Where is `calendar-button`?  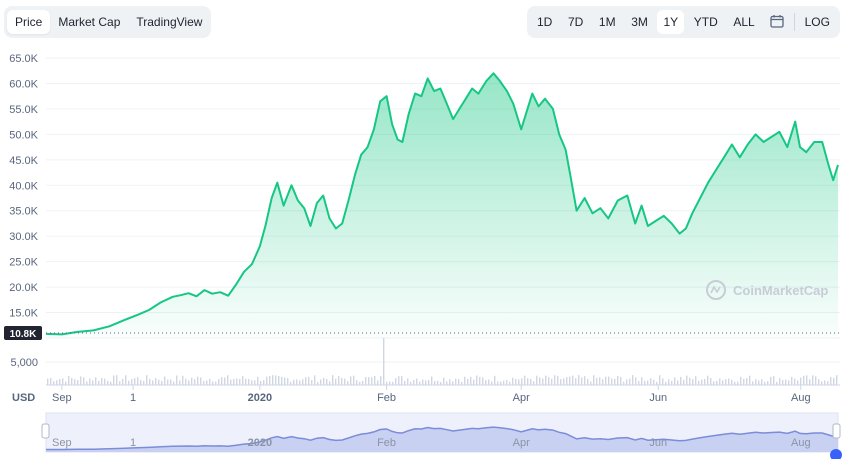
calendar-button is located at coordinates (777, 22).